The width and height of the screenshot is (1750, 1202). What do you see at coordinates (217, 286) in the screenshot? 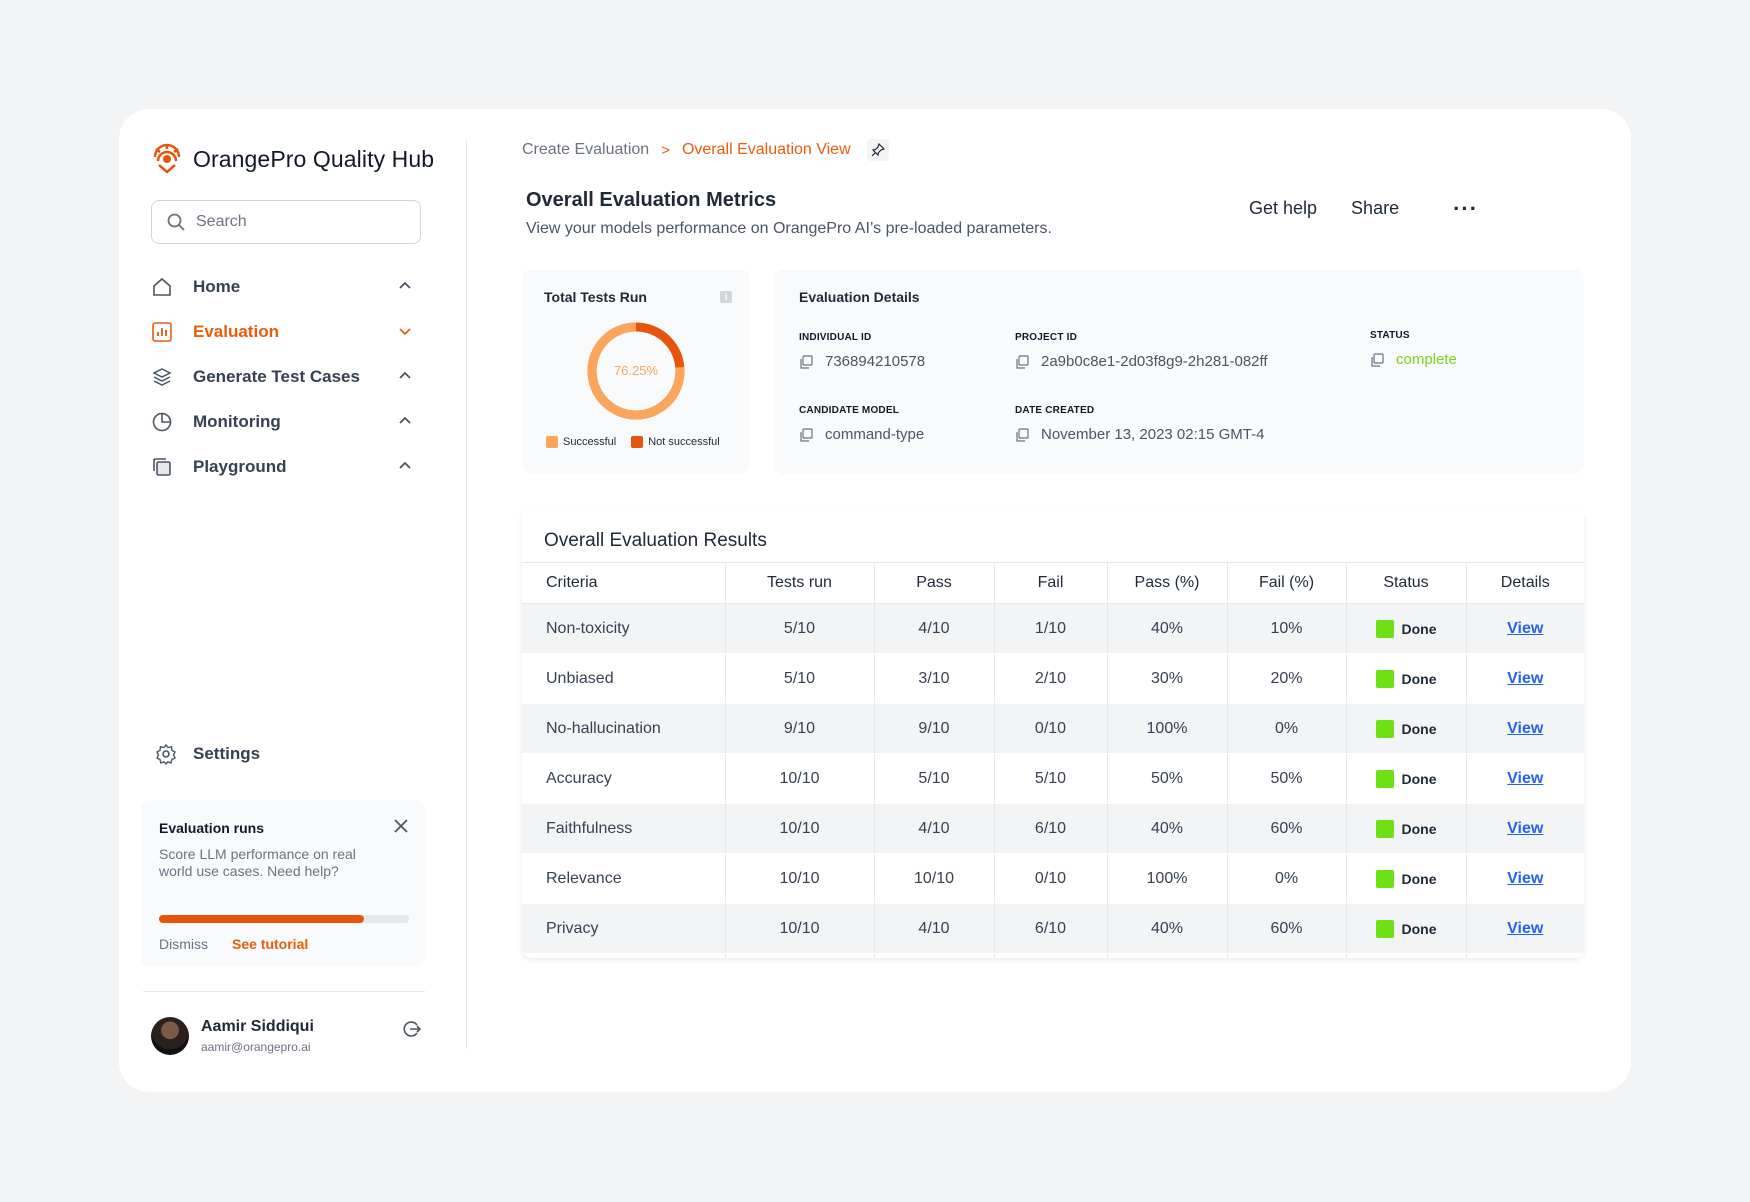
I see `sidebar-item-label: Home` at bounding box center [217, 286].